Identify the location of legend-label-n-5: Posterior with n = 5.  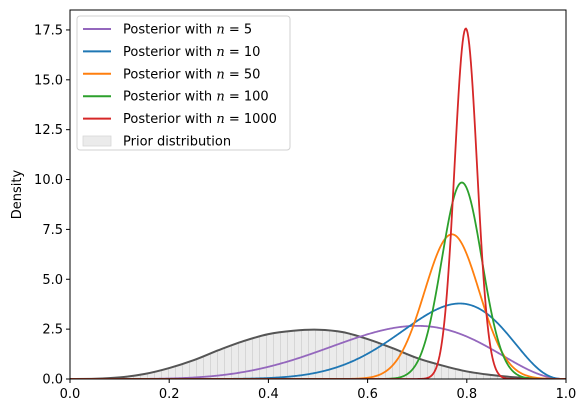
(187, 30).